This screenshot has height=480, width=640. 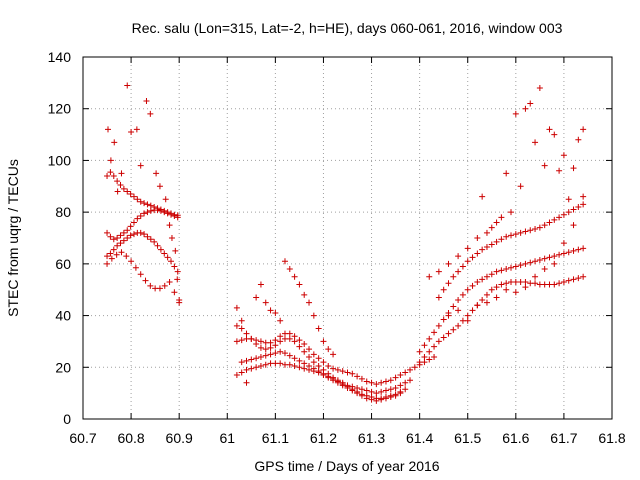 What do you see at coordinates (63, 264) in the screenshot?
I see `y-tick-label: 60` at bounding box center [63, 264].